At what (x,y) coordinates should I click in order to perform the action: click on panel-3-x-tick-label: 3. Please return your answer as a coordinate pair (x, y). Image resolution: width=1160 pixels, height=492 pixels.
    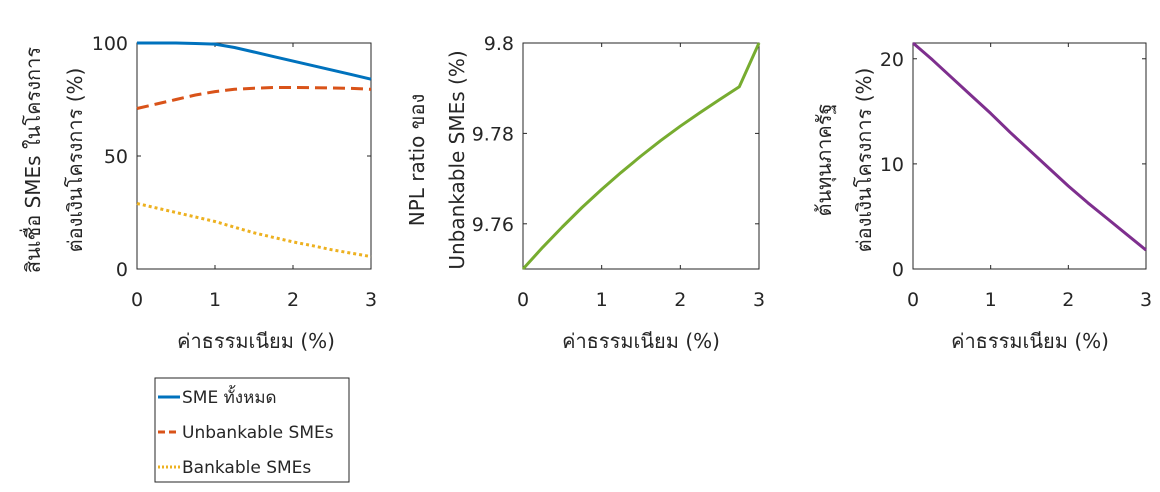
    Looking at the image, I should click on (1146, 300).